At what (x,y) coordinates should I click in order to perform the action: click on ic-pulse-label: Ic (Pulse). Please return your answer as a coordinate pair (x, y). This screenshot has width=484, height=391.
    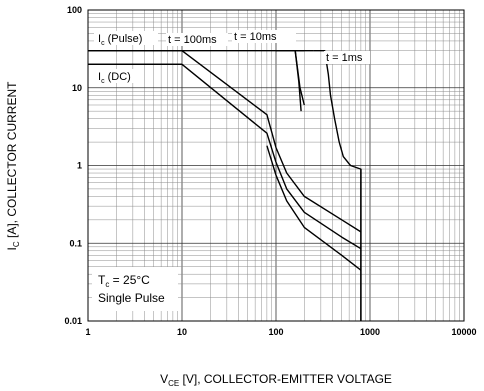
    Looking at the image, I should click on (126, 39).